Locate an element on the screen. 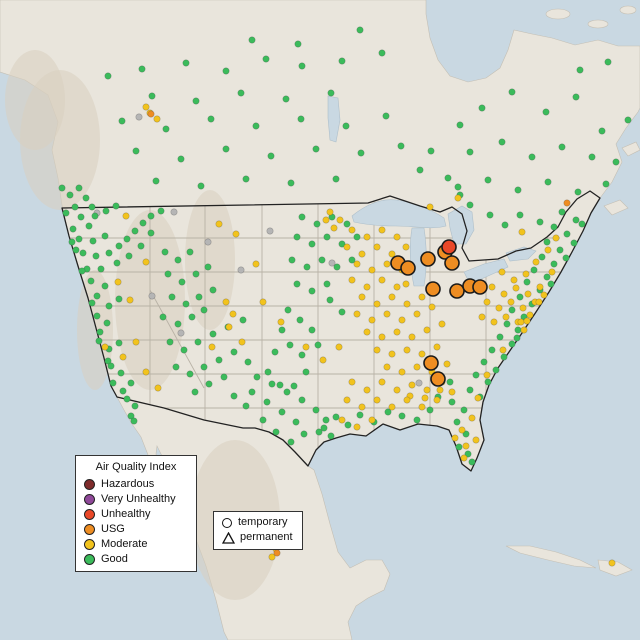 The image size is (640, 640). aqi-point-unhealthy-large is located at coordinates (449, 247).